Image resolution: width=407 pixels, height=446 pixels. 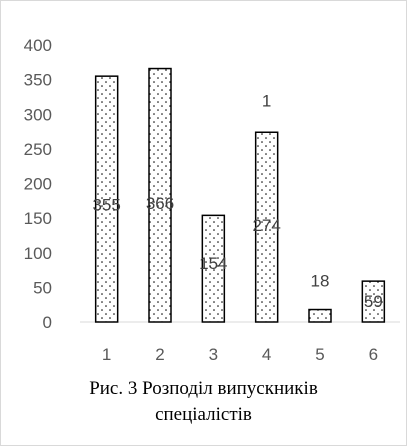 What do you see at coordinates (266, 354) in the screenshot?
I see `x-tick-label: 4` at bounding box center [266, 354].